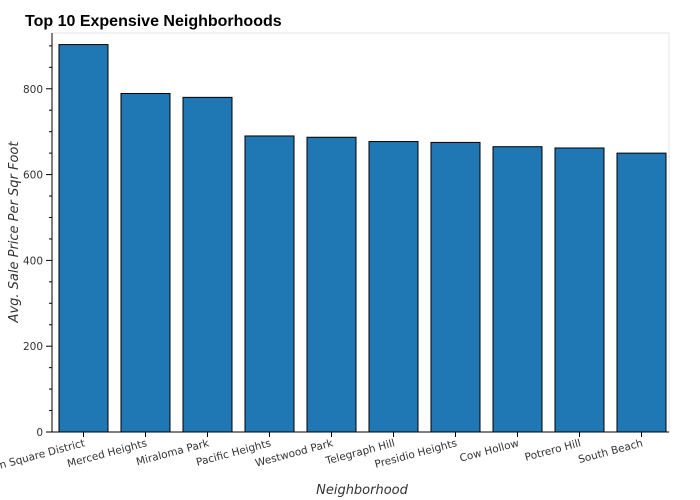 The height and width of the screenshot is (500, 700). What do you see at coordinates (33, 176) in the screenshot?
I see `y-tick-label: 600` at bounding box center [33, 176].